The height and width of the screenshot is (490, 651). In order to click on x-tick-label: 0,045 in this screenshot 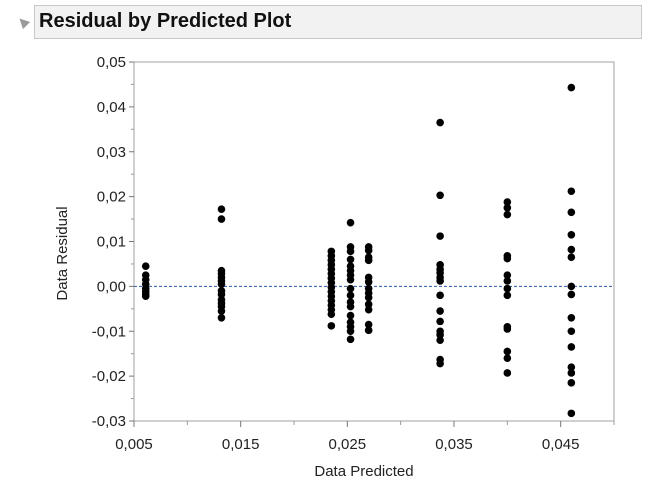, I will do `click(561, 444)`.